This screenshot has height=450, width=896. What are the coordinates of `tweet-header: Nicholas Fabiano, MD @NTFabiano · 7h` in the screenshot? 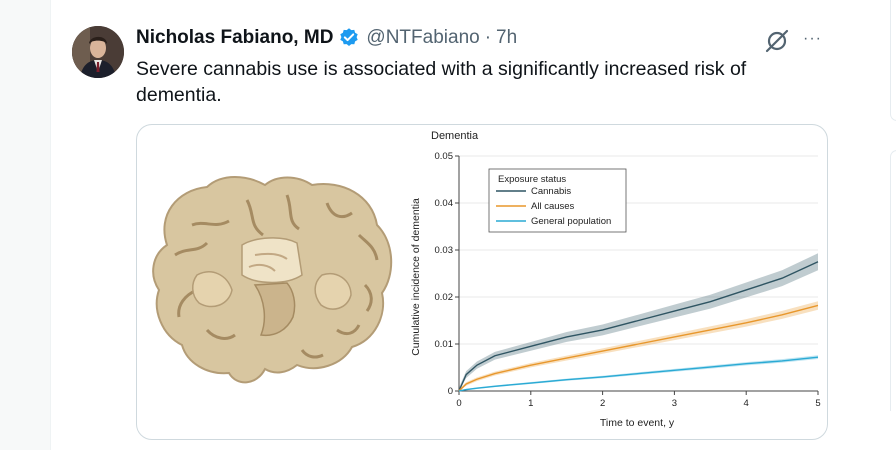 It's located at (326, 38).